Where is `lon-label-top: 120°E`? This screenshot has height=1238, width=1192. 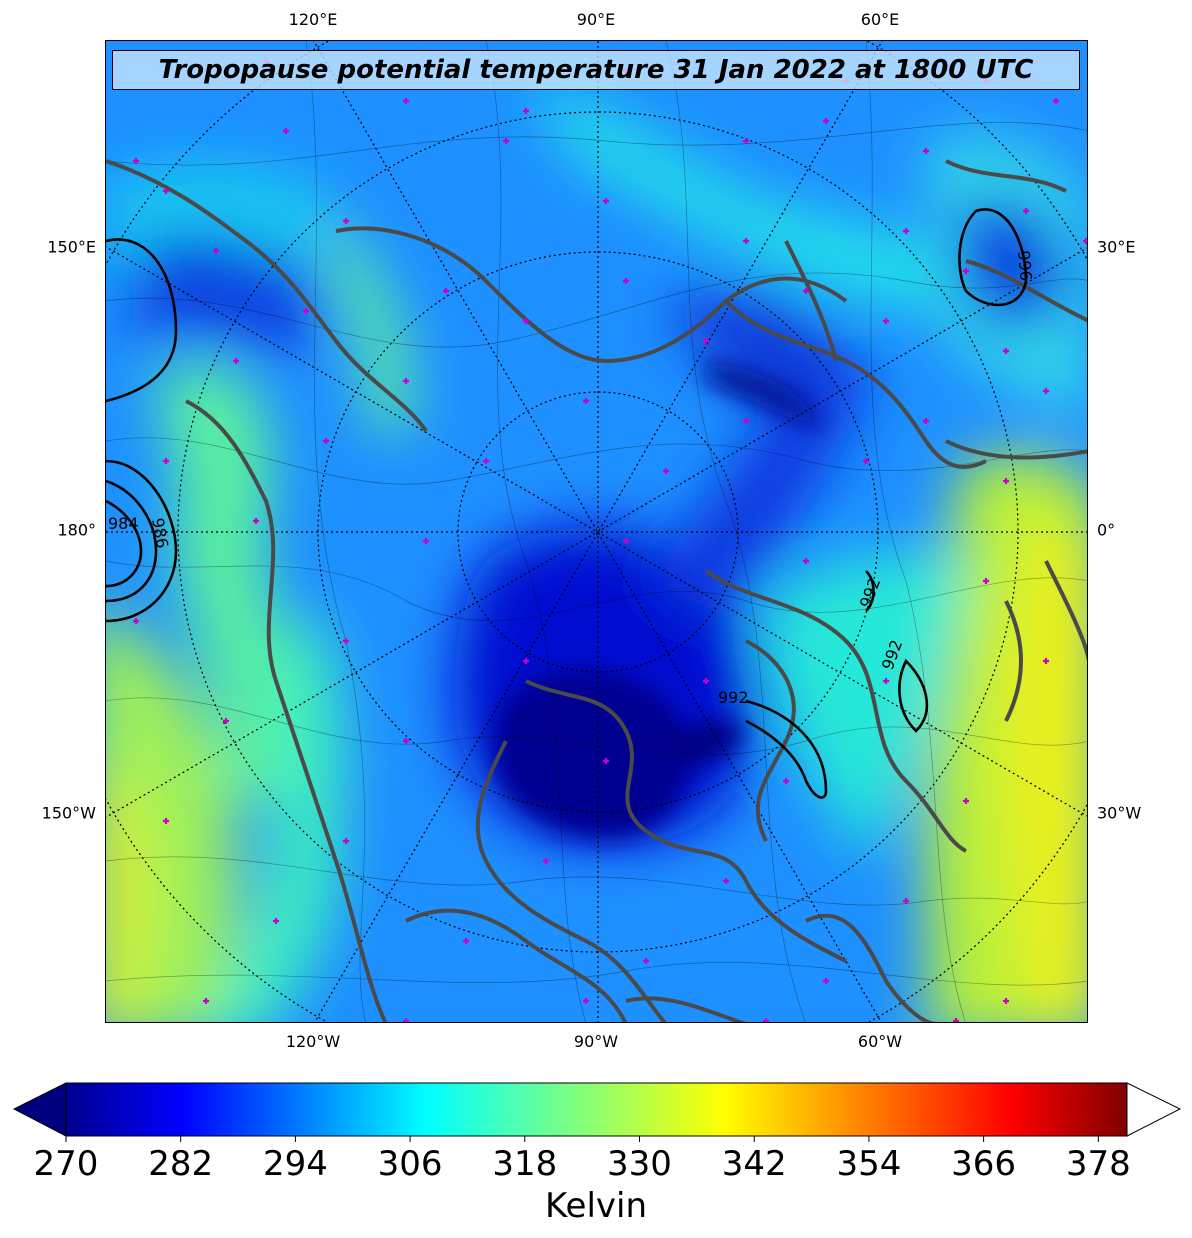 lon-label-top: 120°E is located at coordinates (313, 19).